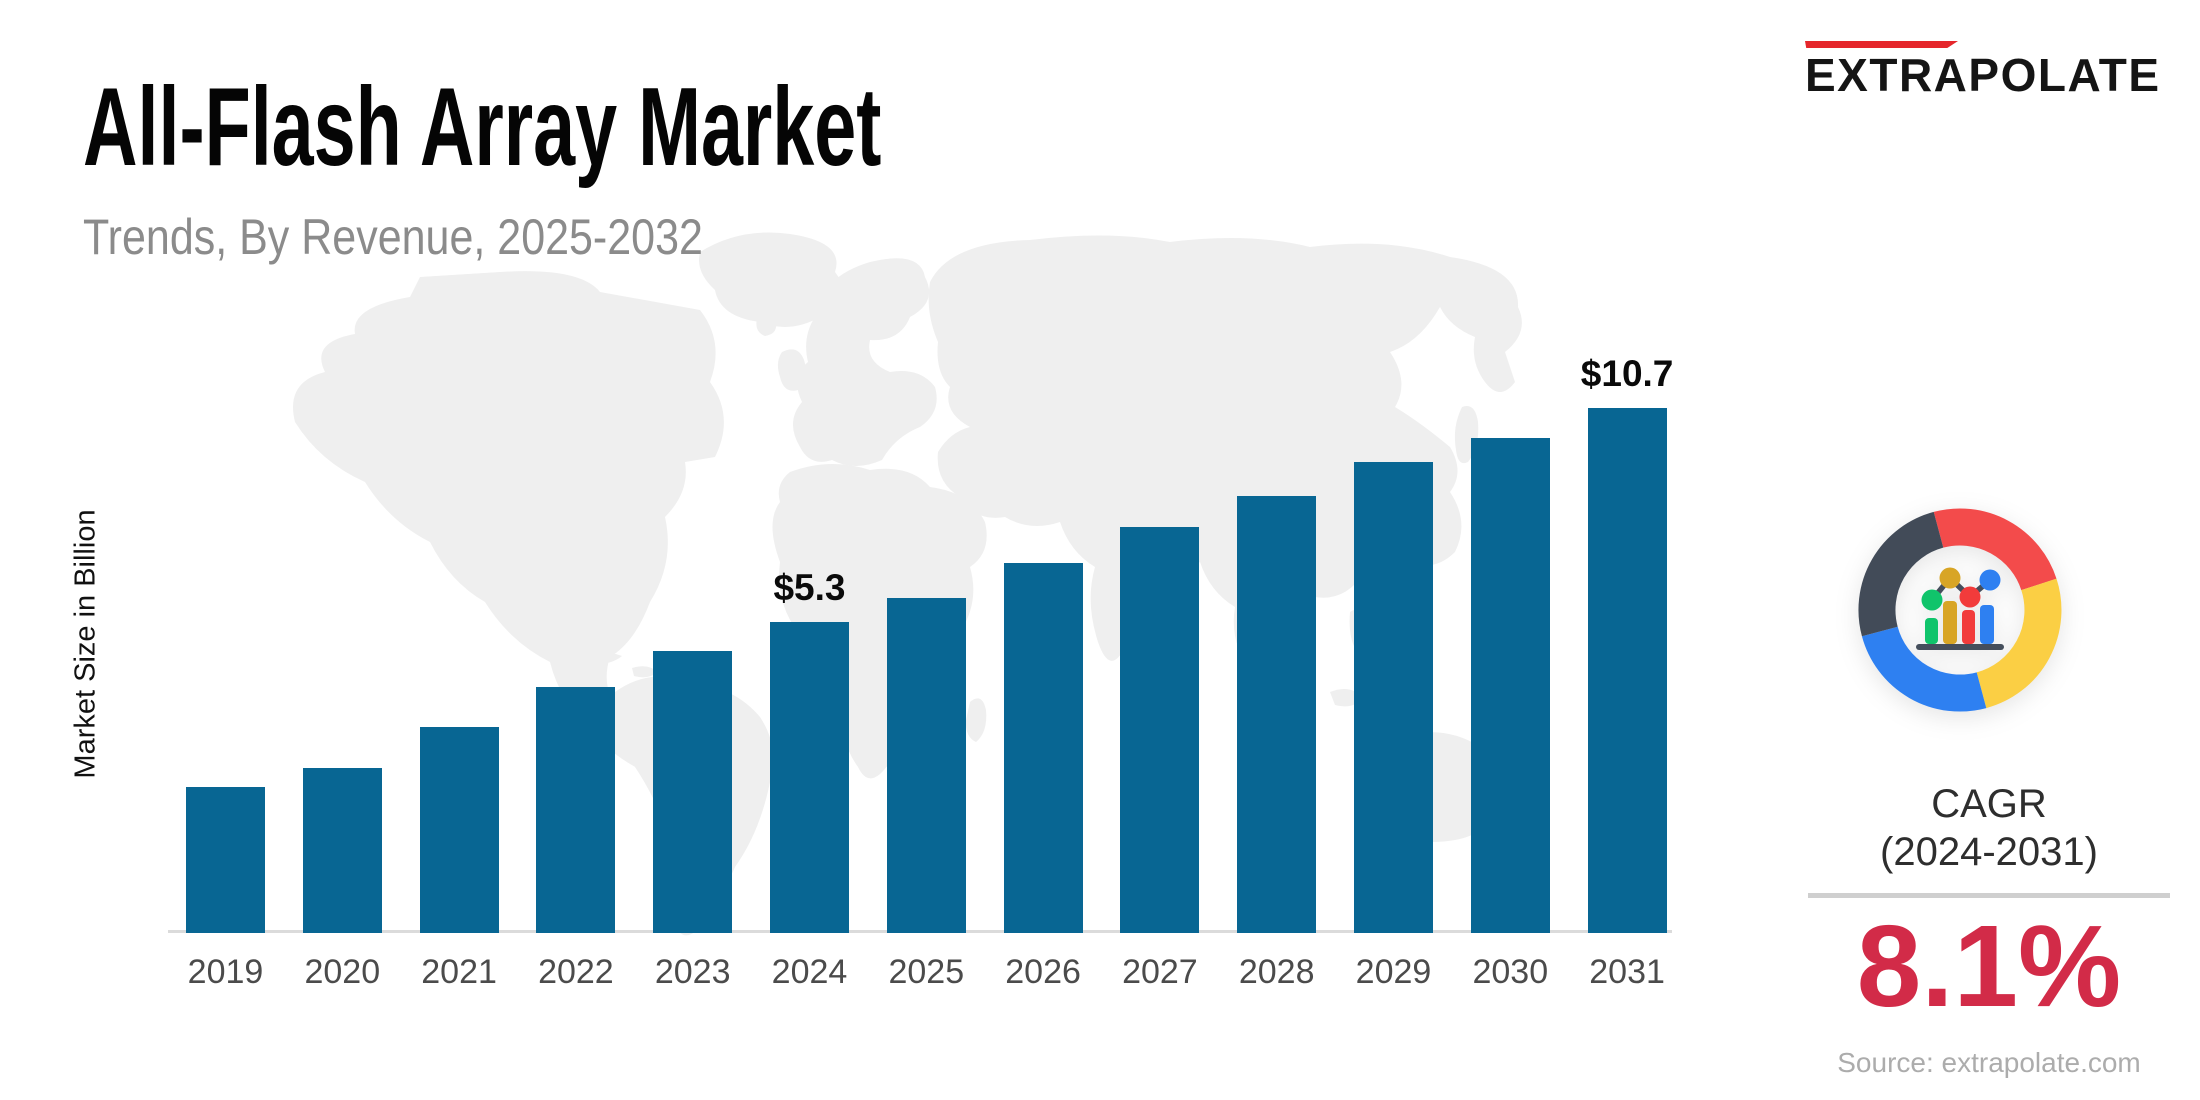 The width and height of the screenshot is (2200, 1100). Describe the element at coordinates (1043, 972) in the screenshot. I see `x-tick-2026: 2026` at that location.